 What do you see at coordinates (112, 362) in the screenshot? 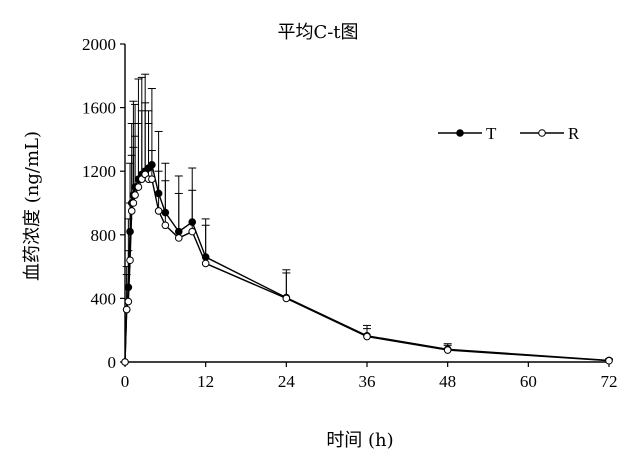
I see `y-tick-label: 0` at bounding box center [112, 362].